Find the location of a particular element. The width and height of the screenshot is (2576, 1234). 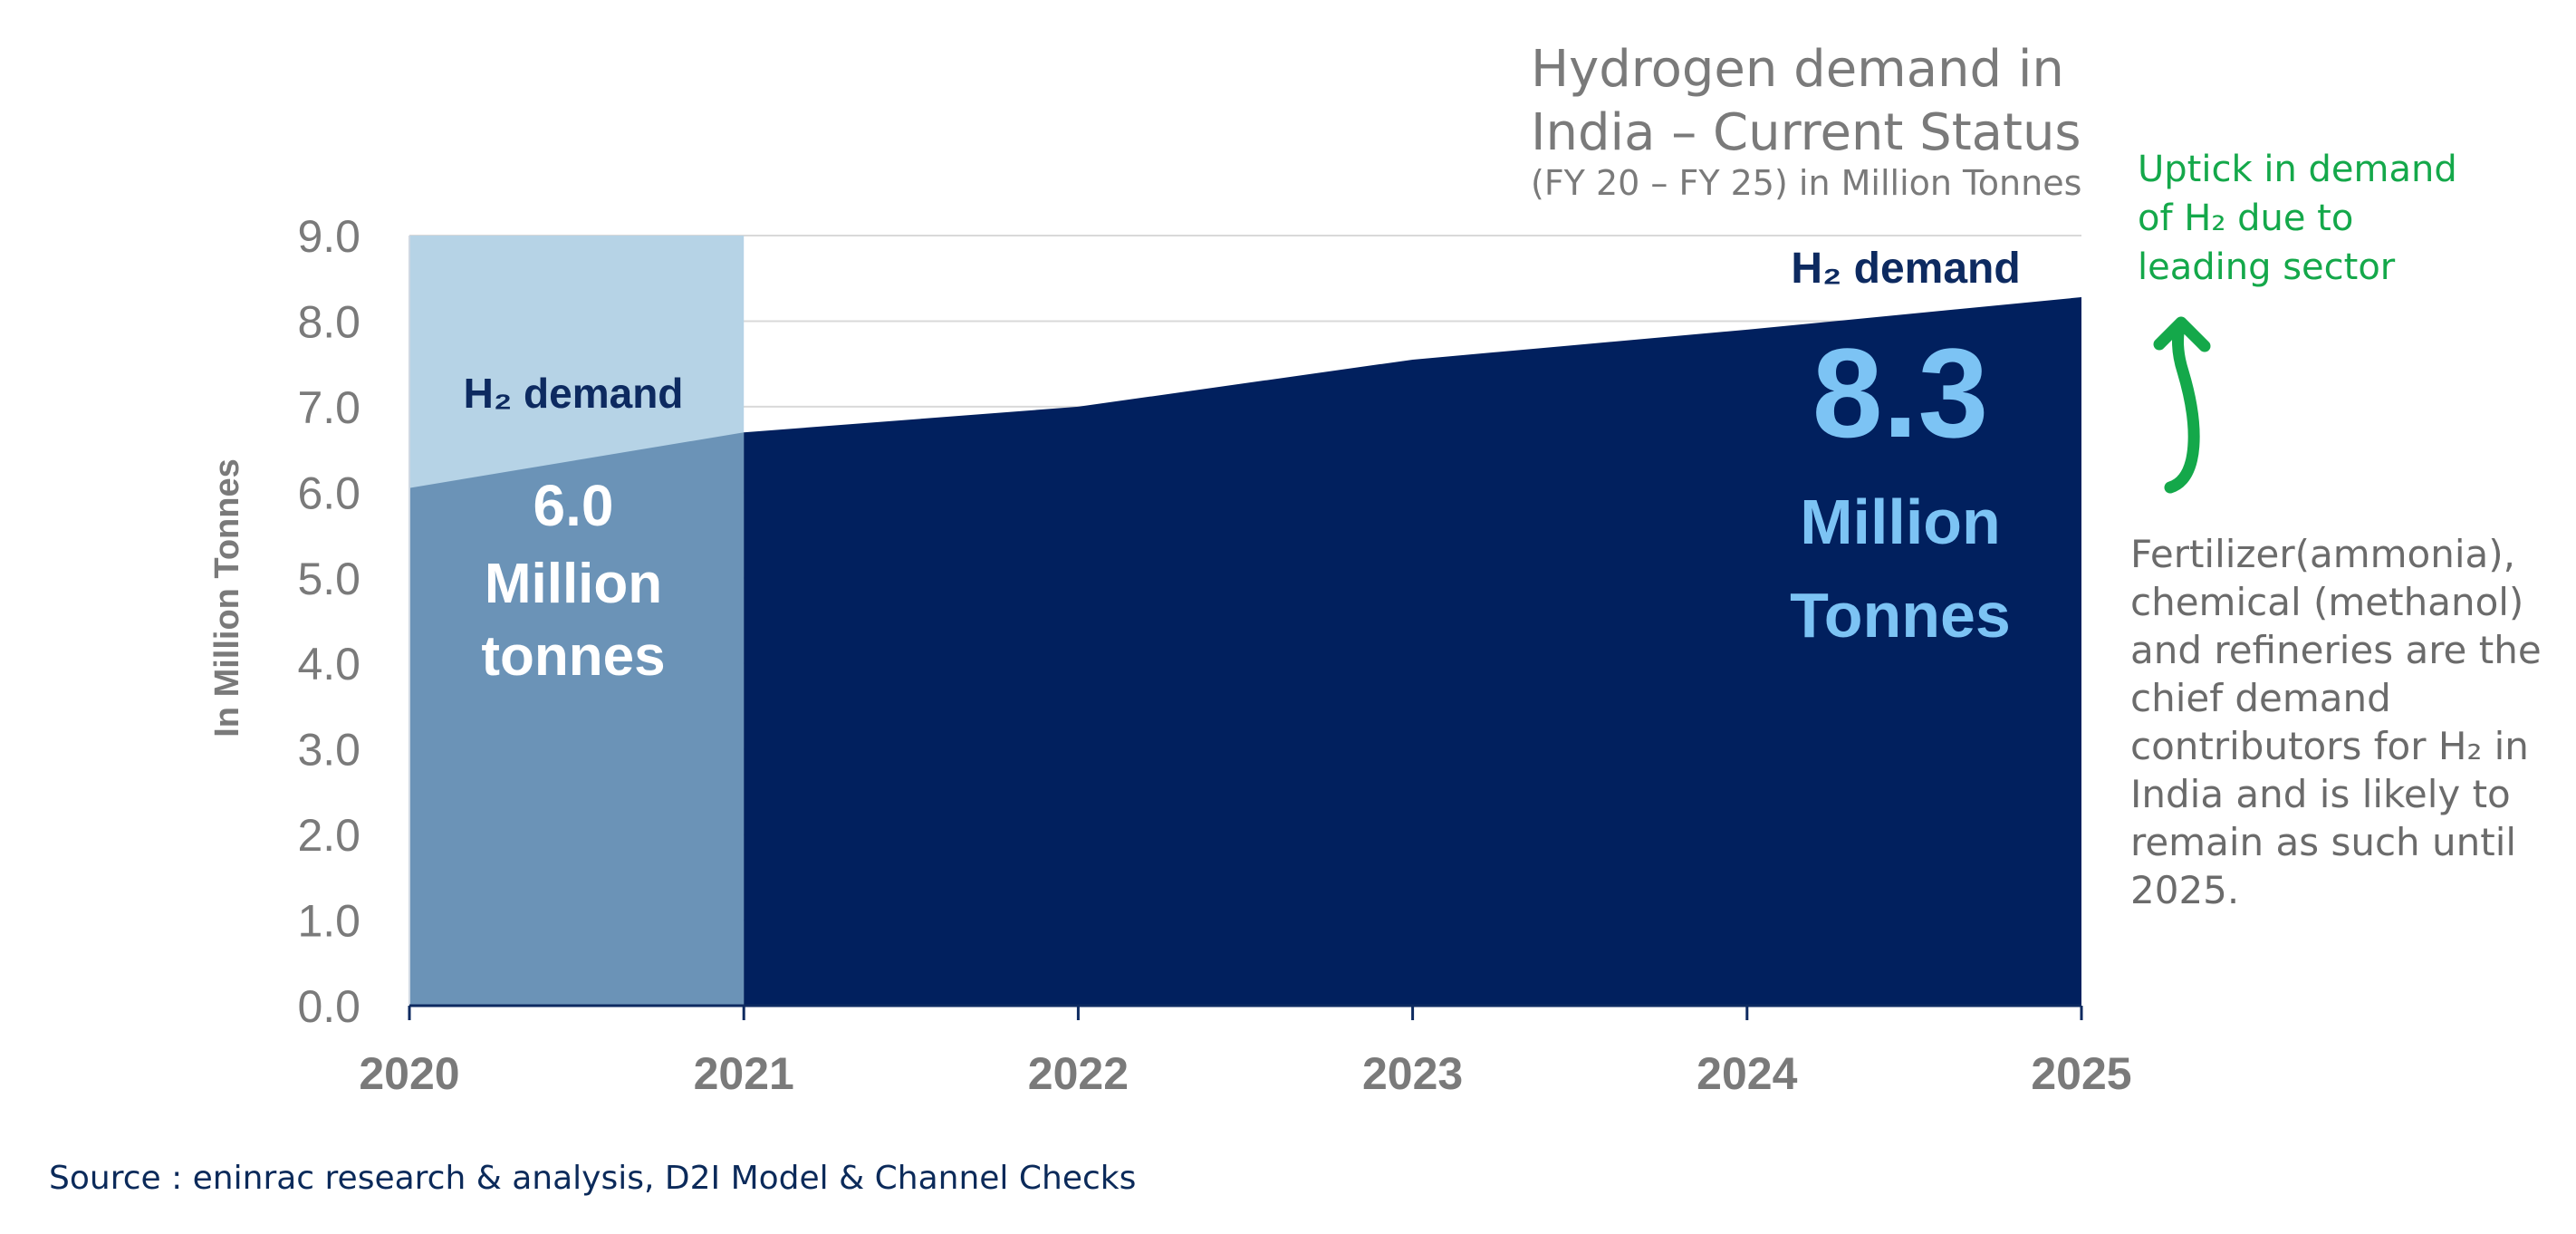

y-tick-label: 8.0 is located at coordinates (328, 322).